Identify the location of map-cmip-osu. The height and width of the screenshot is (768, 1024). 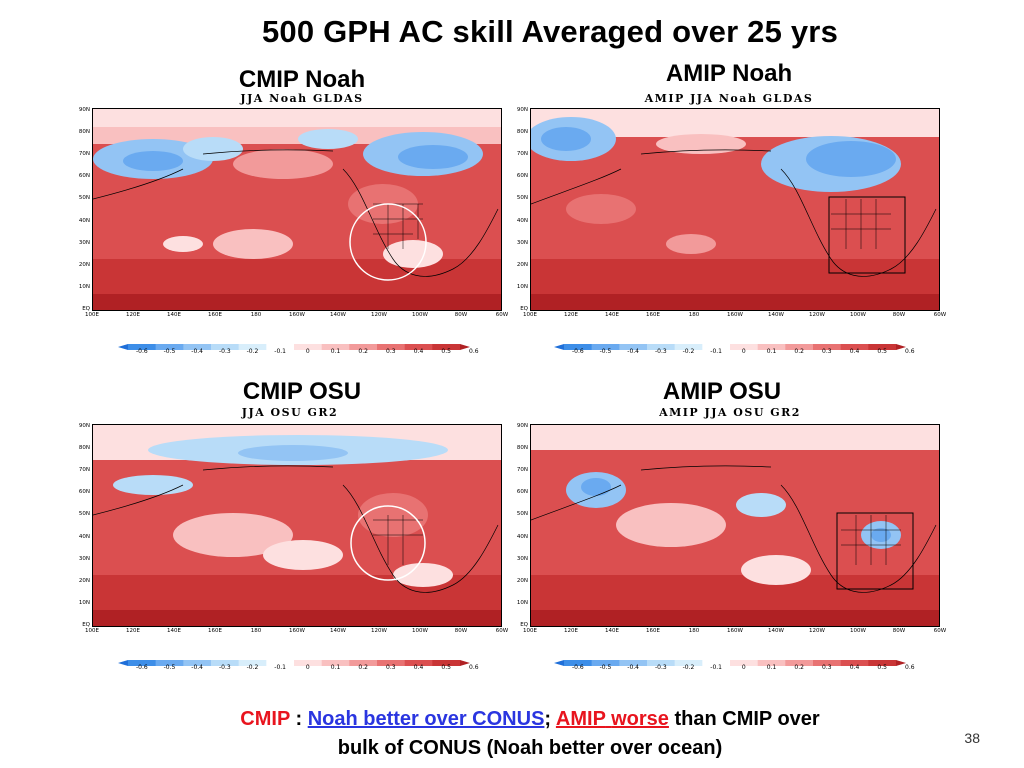
(297, 525).